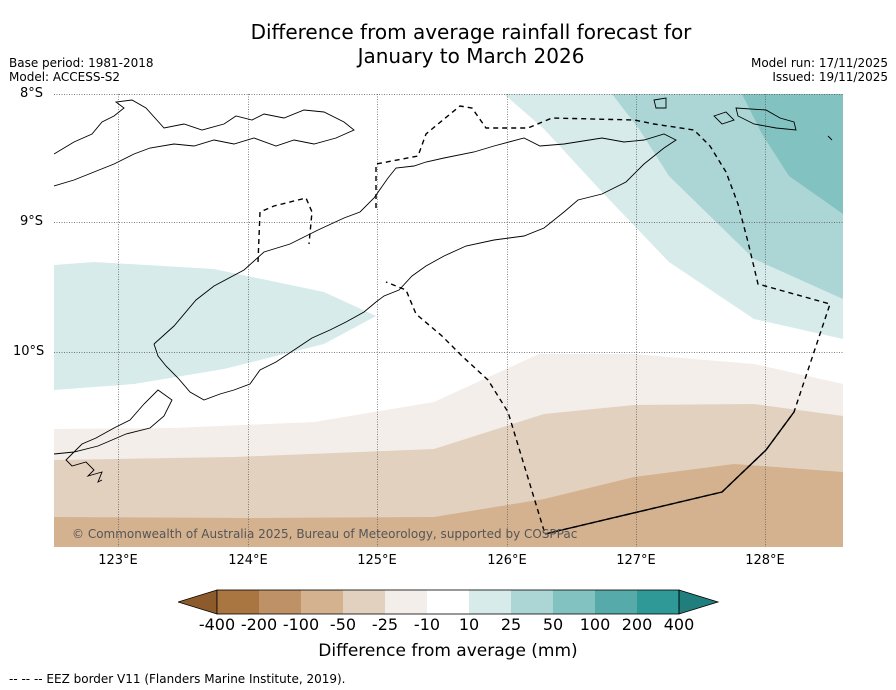 The height and width of the screenshot is (690, 896). Describe the element at coordinates (511, 624) in the screenshot. I see `colorbar-label-8: 25` at that location.